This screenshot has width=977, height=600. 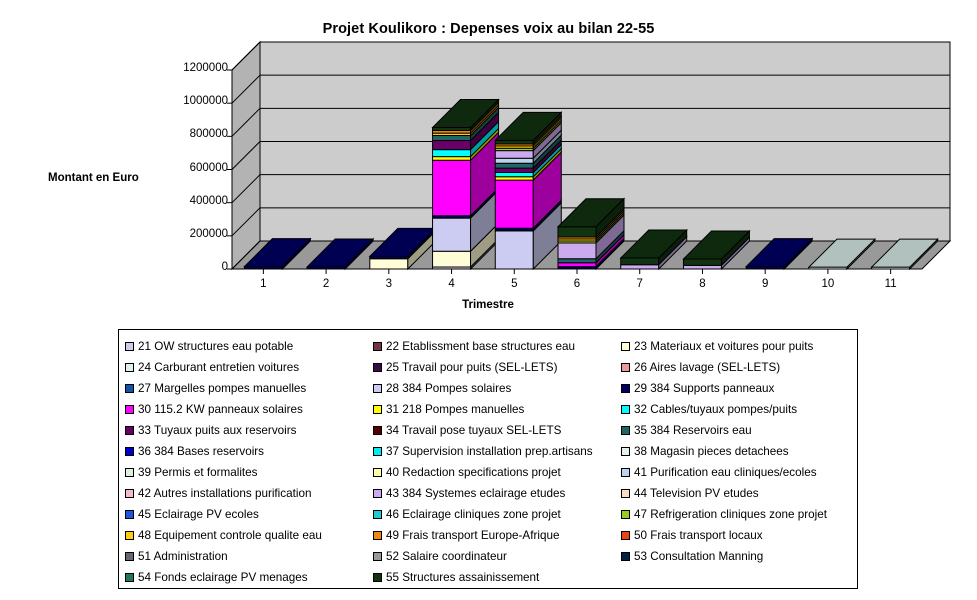 What do you see at coordinates (219, 367) in the screenshot?
I see `legend-label: 24 Carburant entretien voitures` at bounding box center [219, 367].